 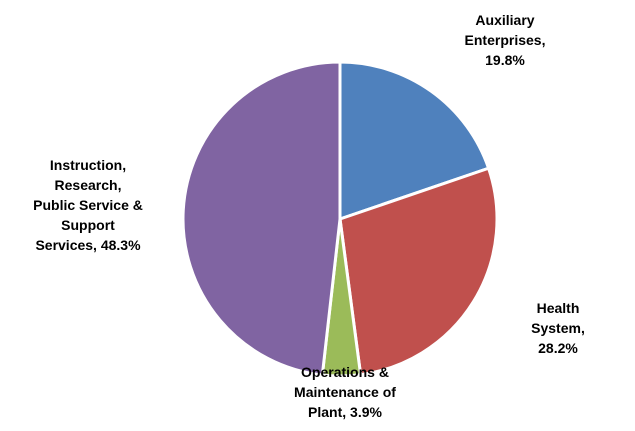 What do you see at coordinates (418, 271) in the screenshot?
I see `pie-slice` at bounding box center [418, 271].